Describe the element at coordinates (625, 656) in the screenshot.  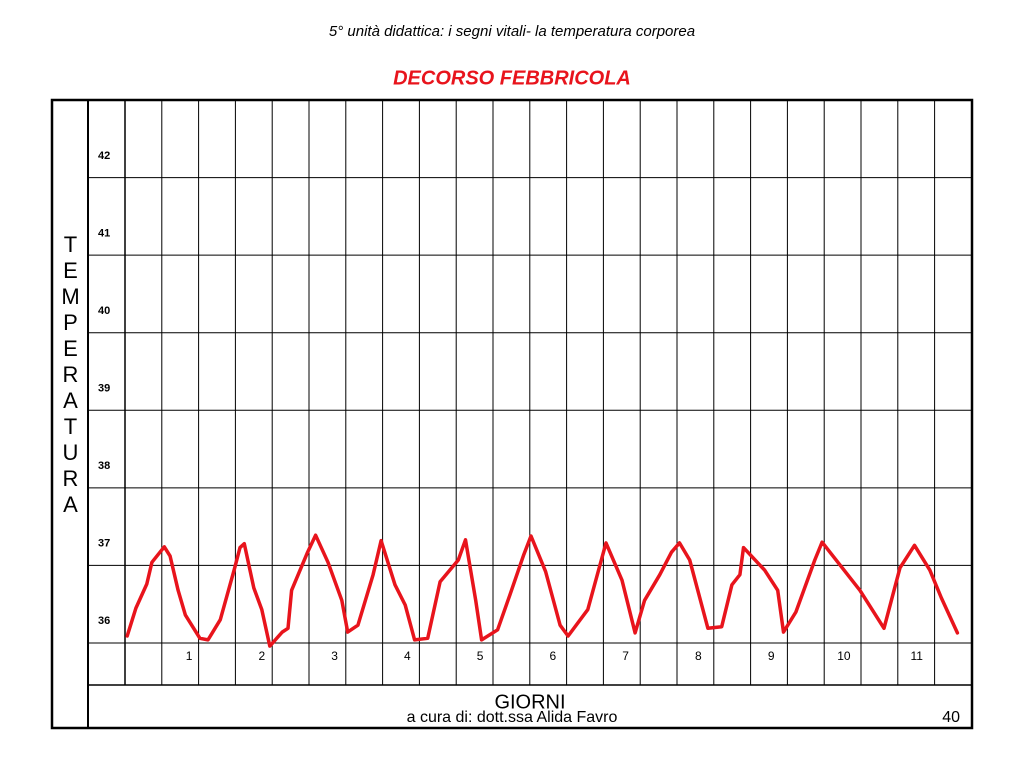
I see `x-tick-label: 7` at that location.